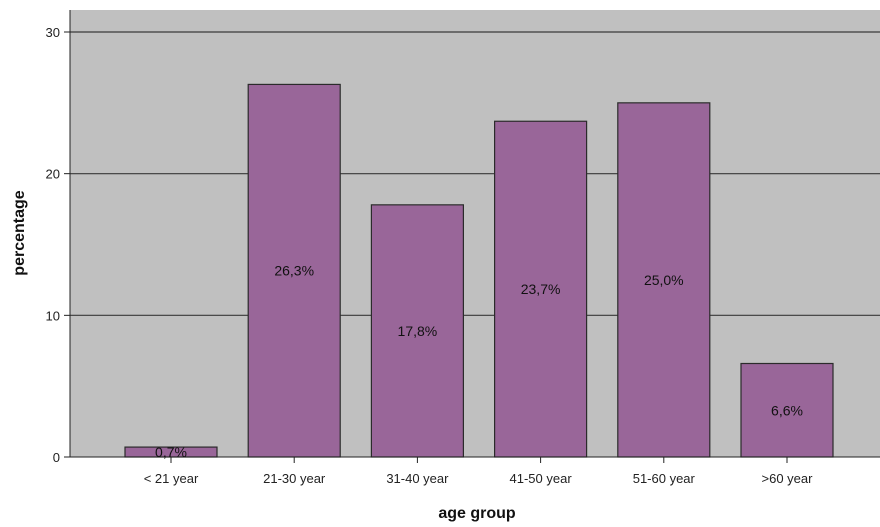 The image size is (880, 527). What do you see at coordinates (56, 457) in the screenshot?
I see `y-tick-label: 0` at bounding box center [56, 457].